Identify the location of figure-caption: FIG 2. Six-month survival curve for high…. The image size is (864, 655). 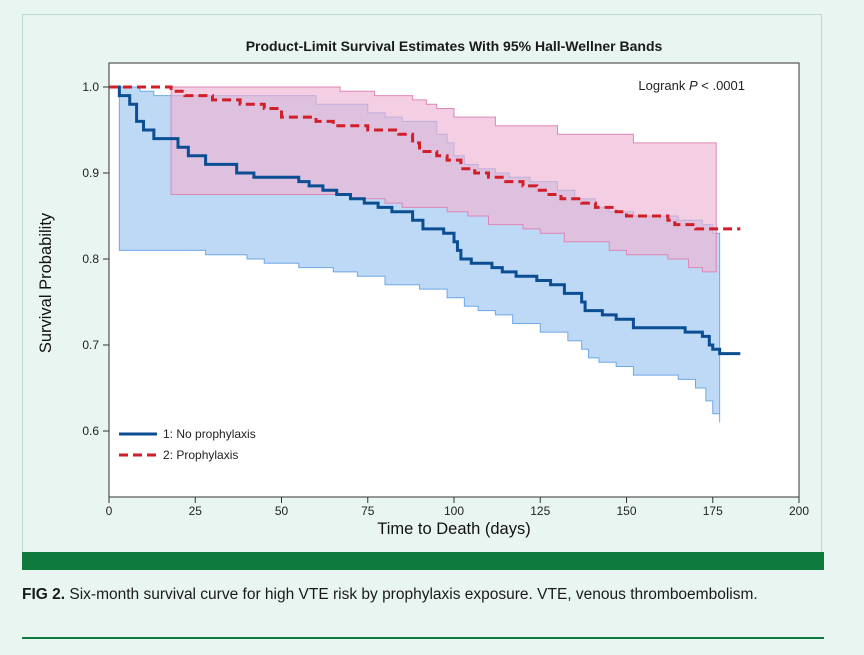
(422, 594).